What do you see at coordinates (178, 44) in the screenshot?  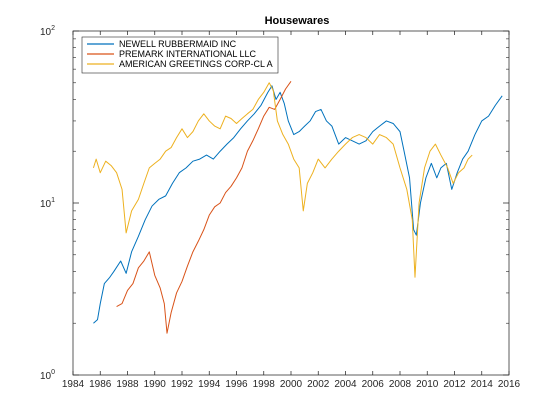 I see `legend-label: NEWELL RUBBERMAID INC` at bounding box center [178, 44].